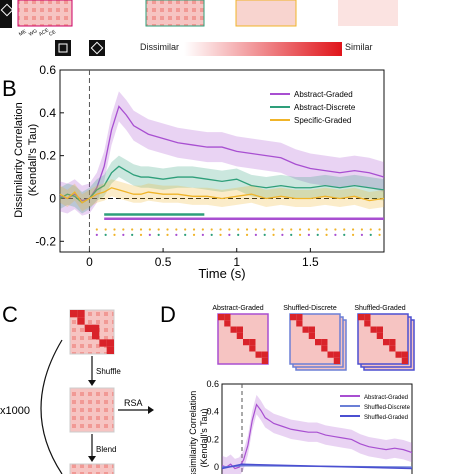  What do you see at coordinates (310, 308) in the screenshot?
I see `matrix-title-shuffled-discrete: Shuffled-Discrete` at bounding box center [310, 308].